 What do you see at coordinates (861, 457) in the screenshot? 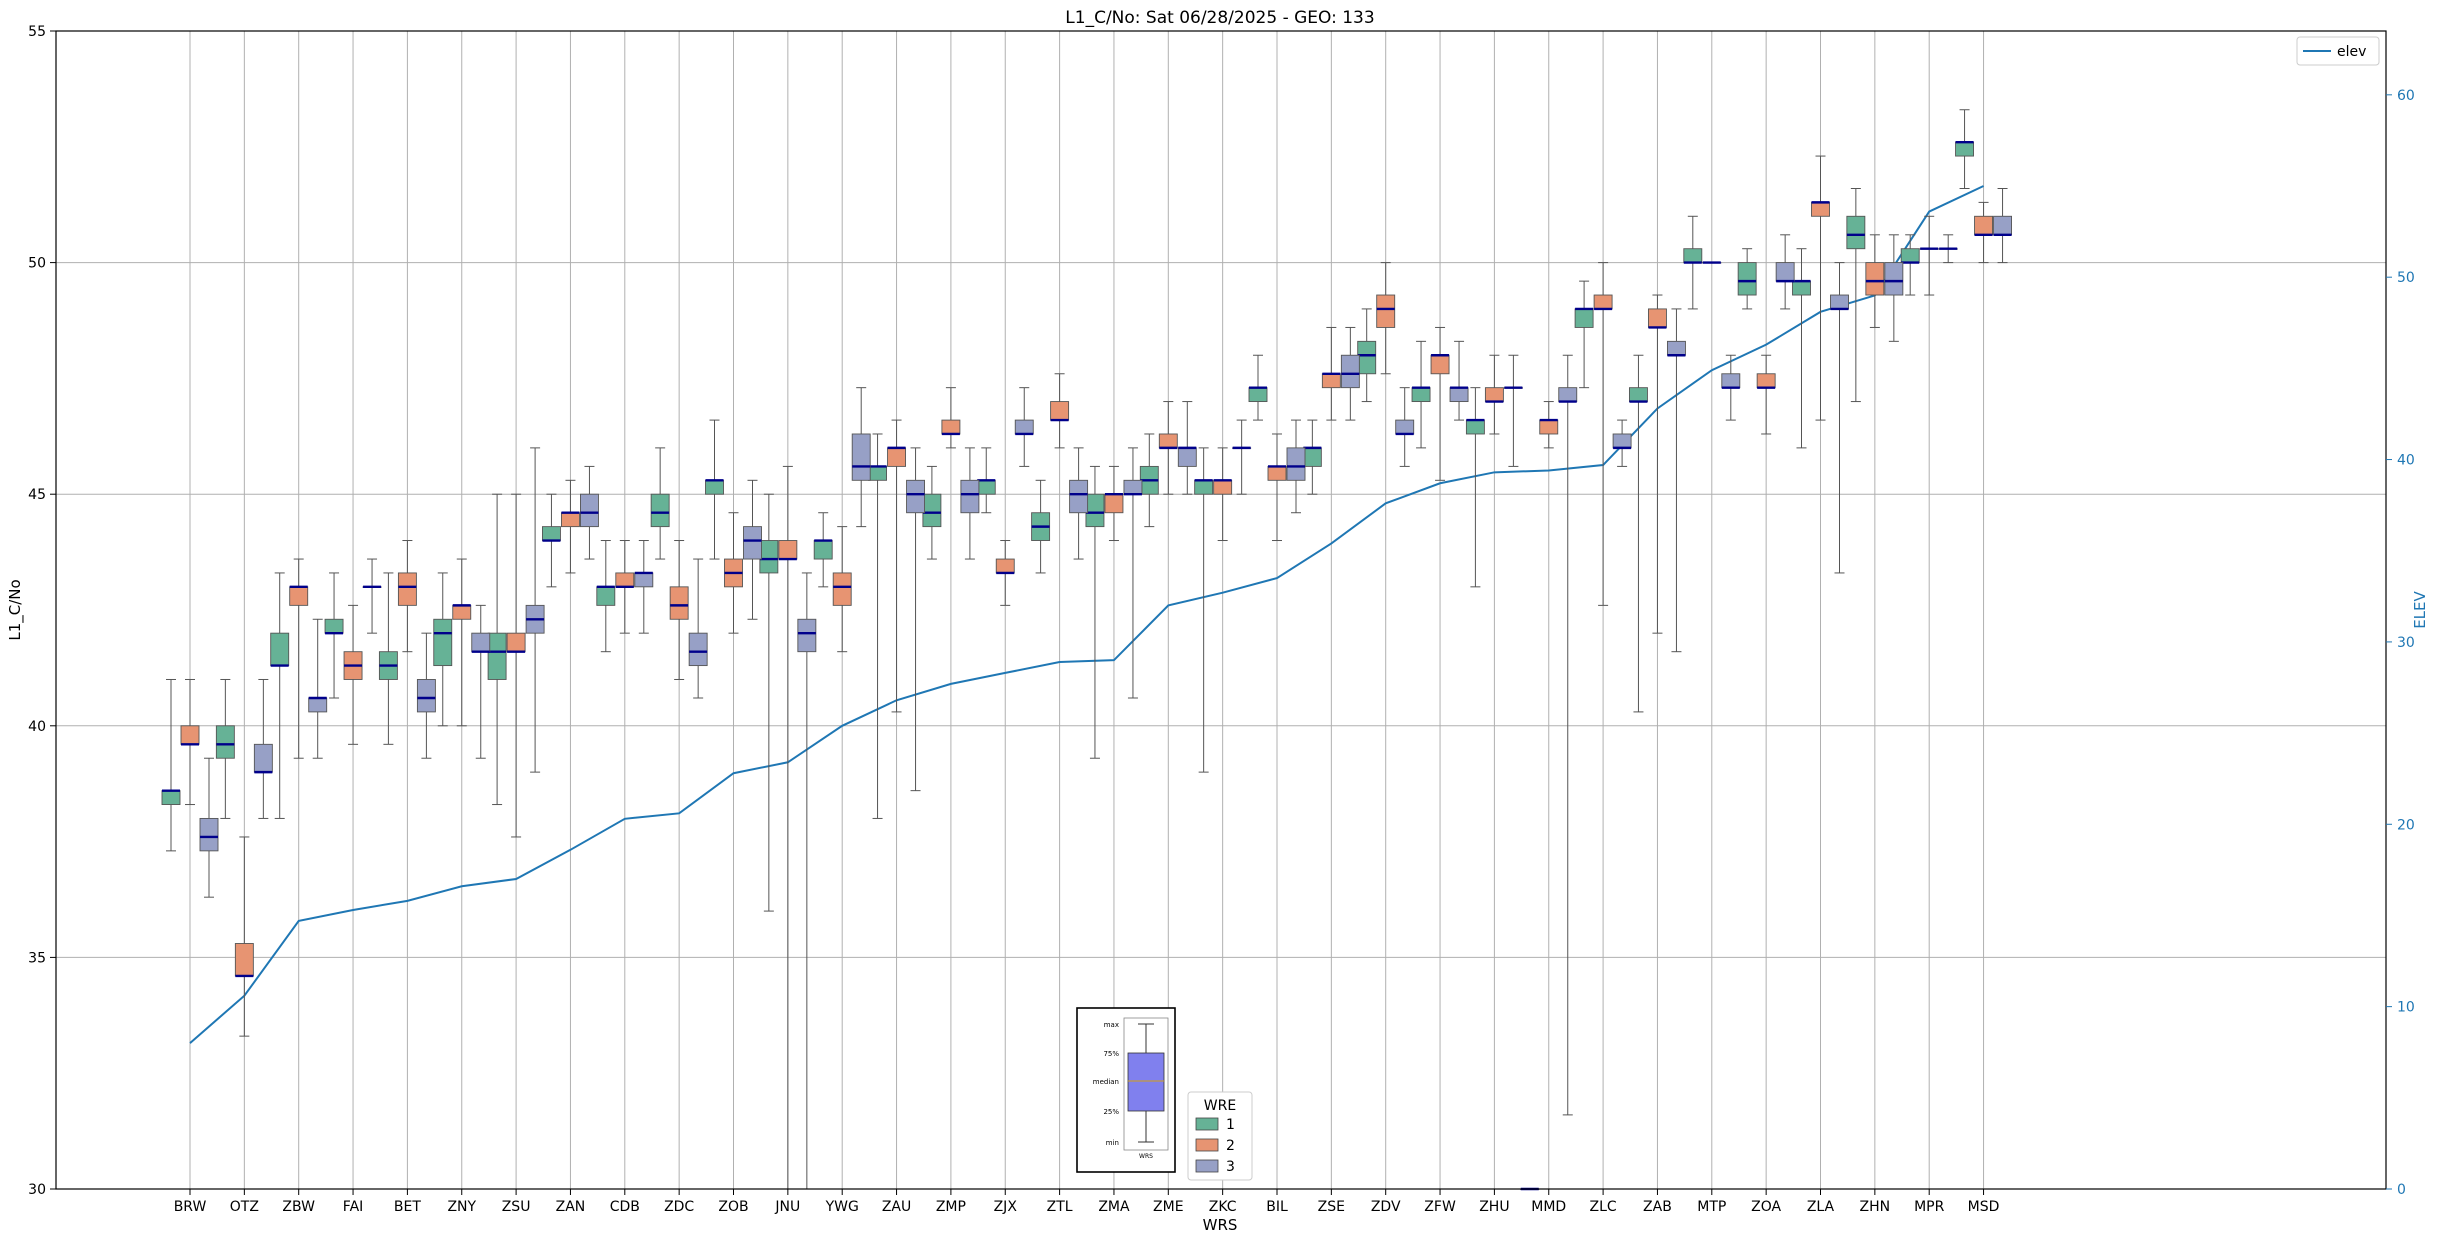
I see `box-wre3-ywg` at bounding box center [861, 457].